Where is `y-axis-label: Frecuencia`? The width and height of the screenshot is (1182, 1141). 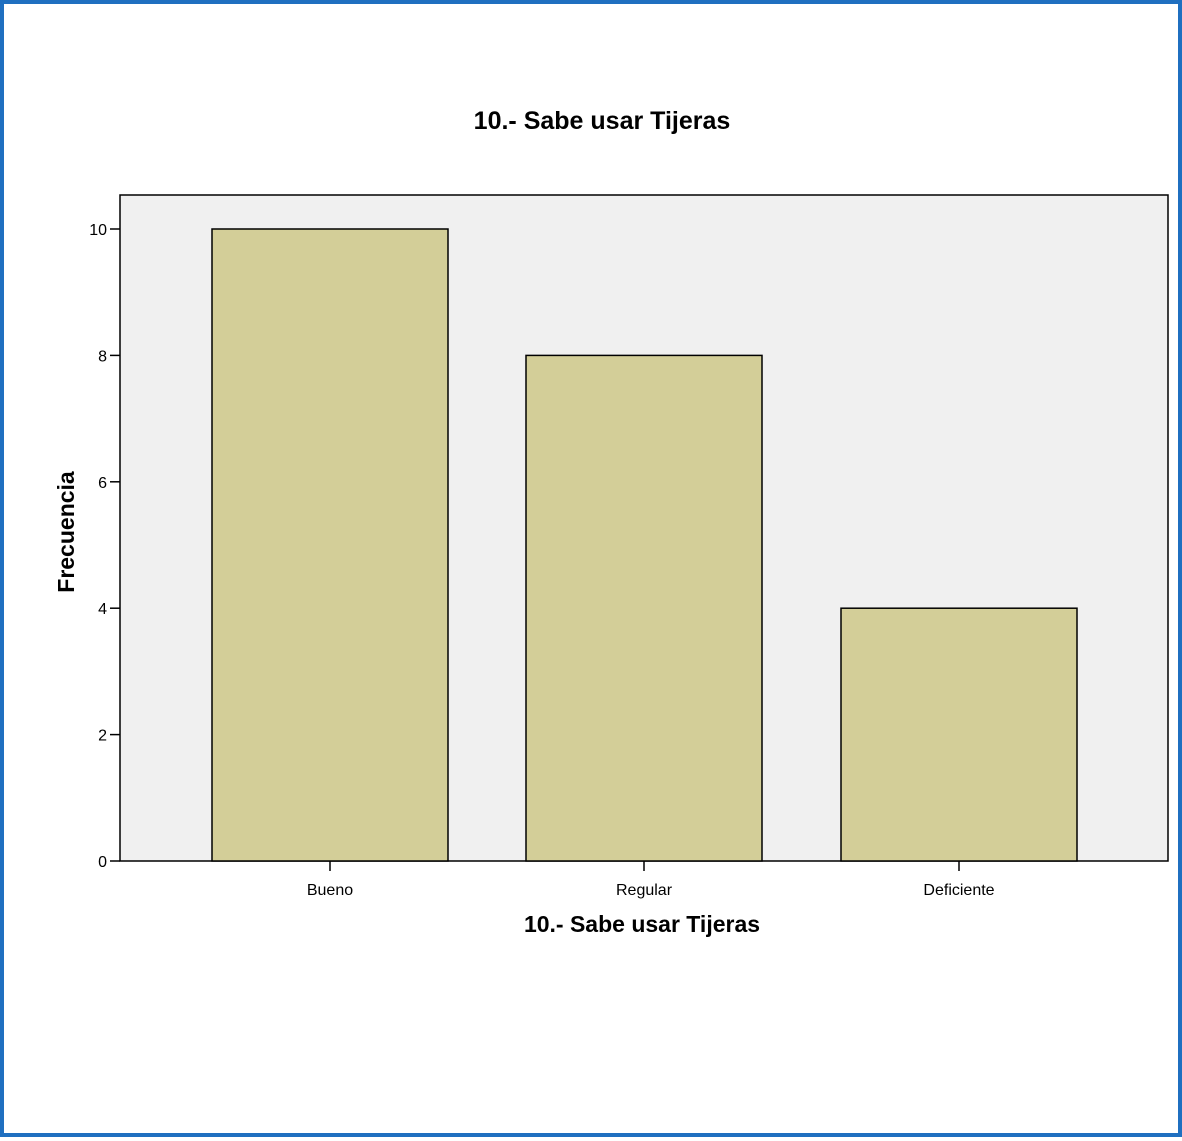 y-axis-label: Frecuencia is located at coordinates (66, 532).